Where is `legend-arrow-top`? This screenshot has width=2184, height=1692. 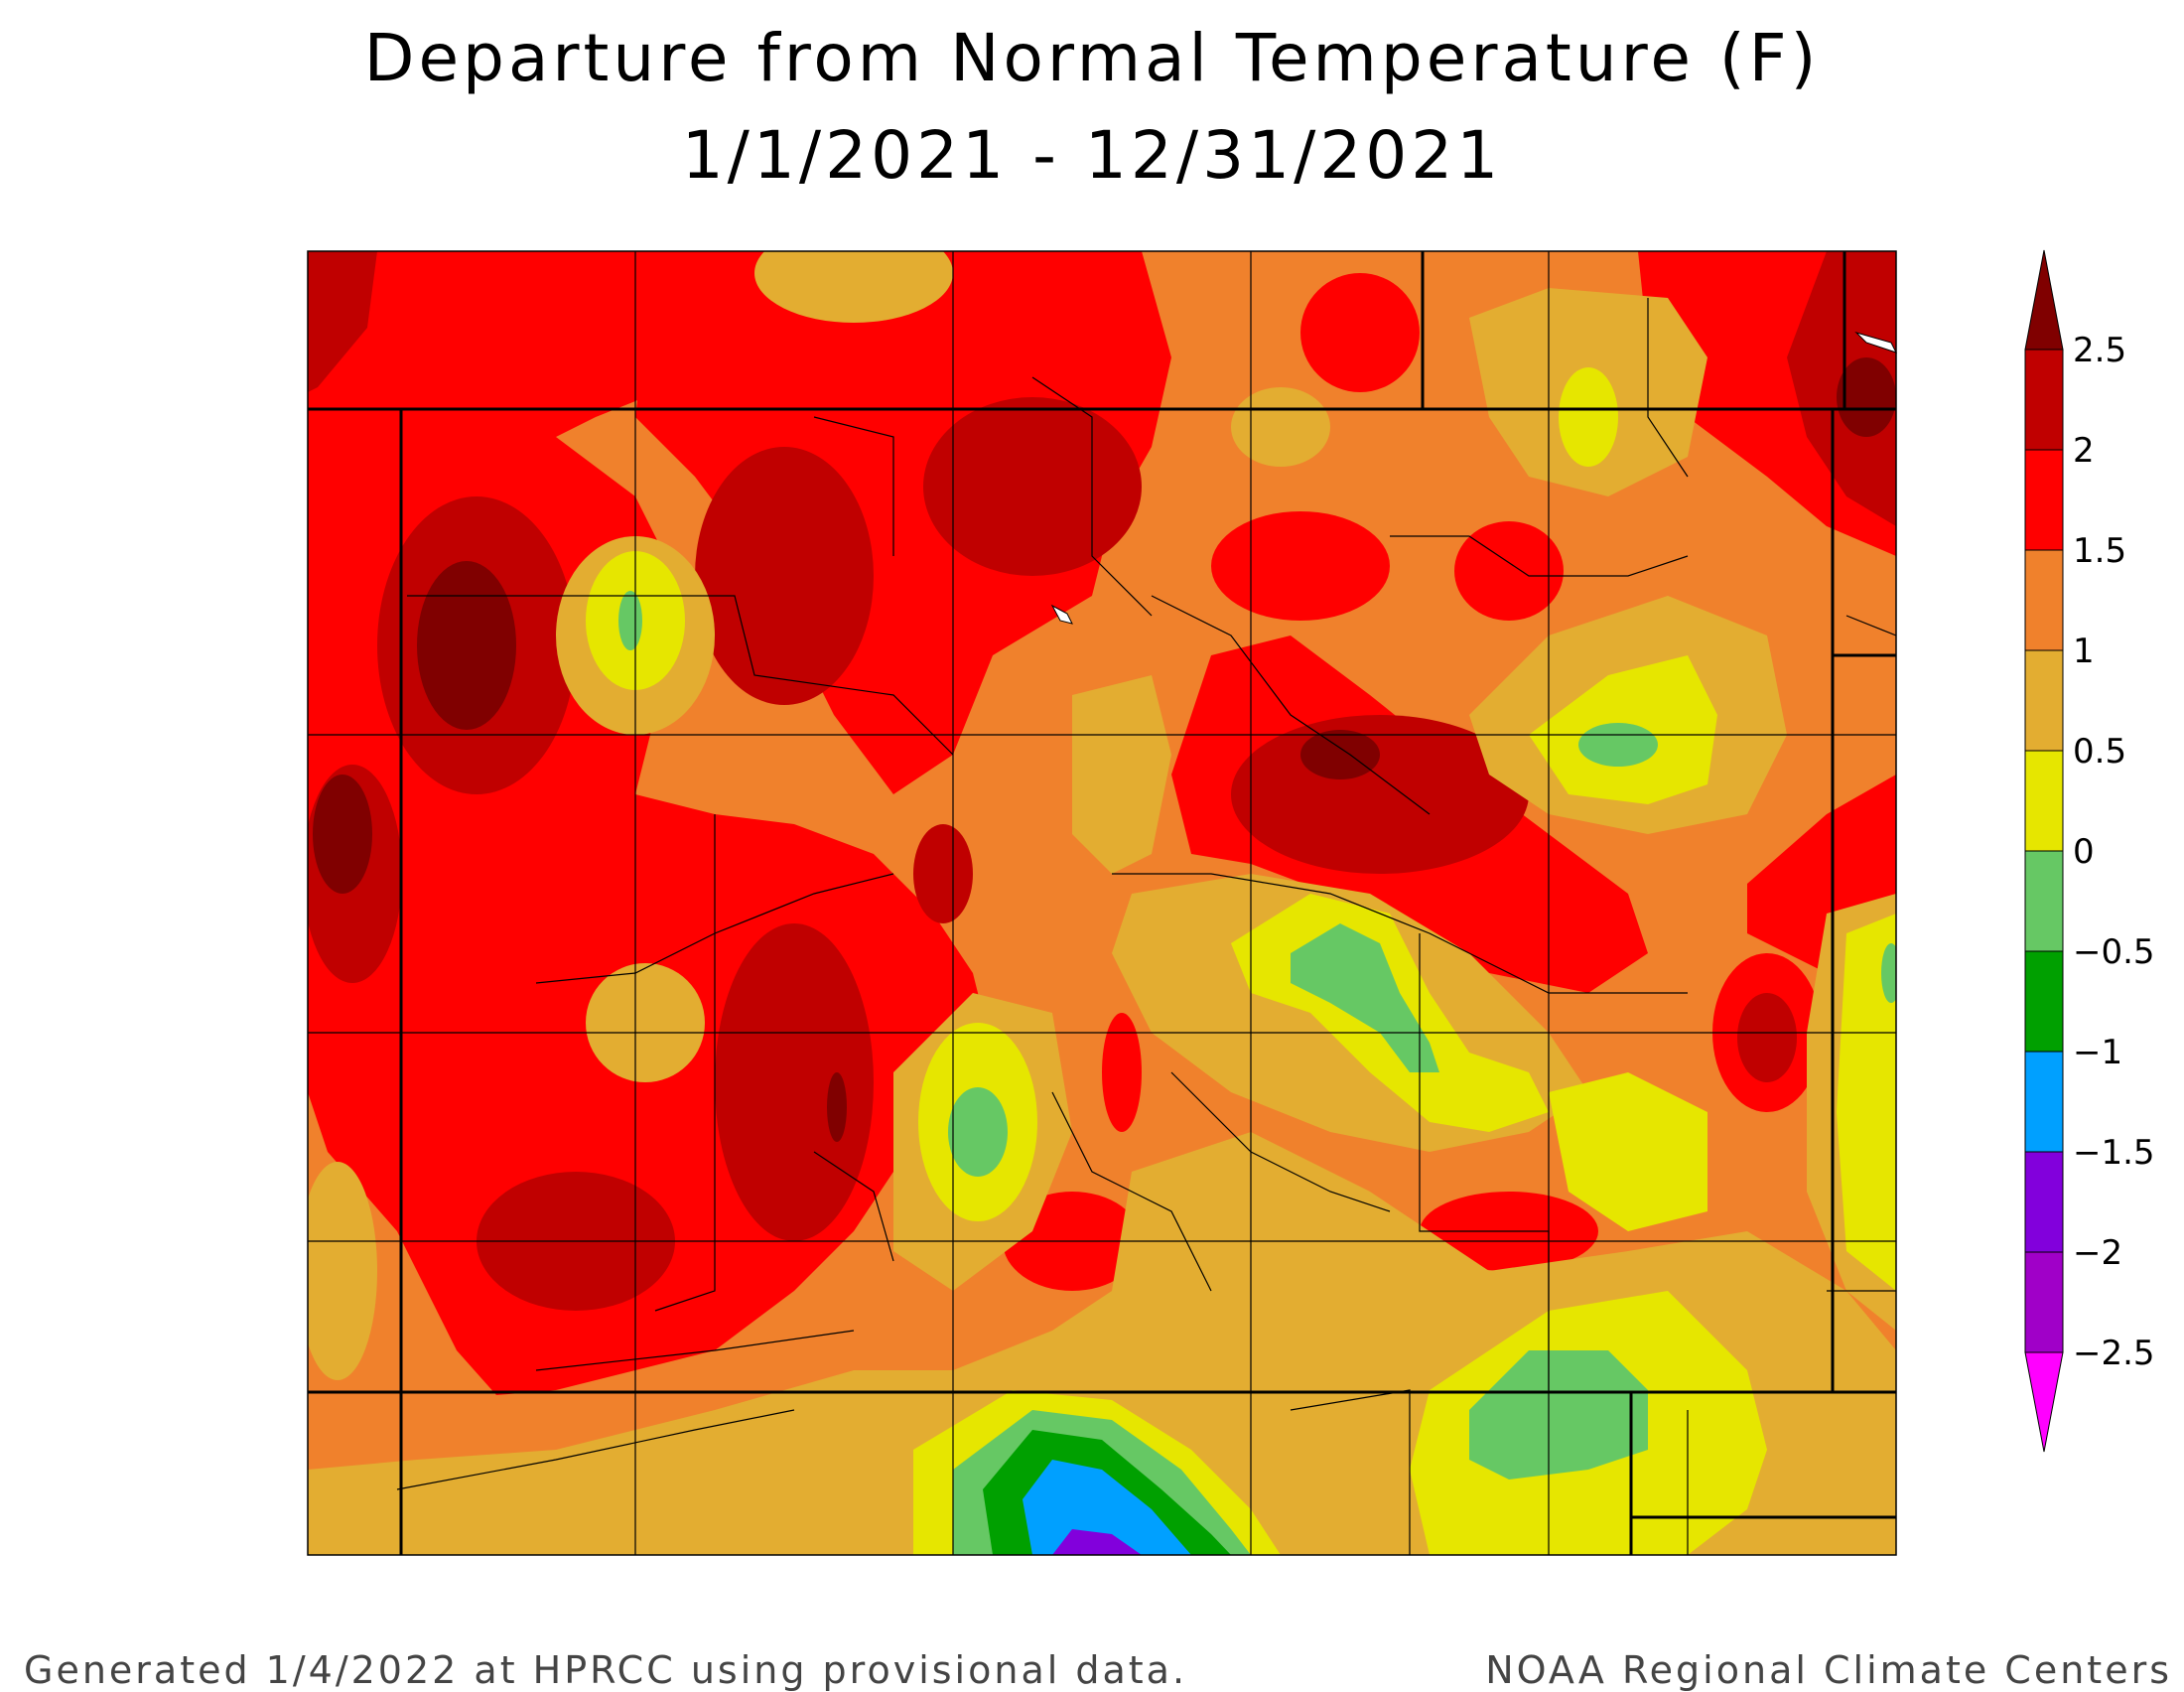 legend-arrow-top is located at coordinates (2044, 300).